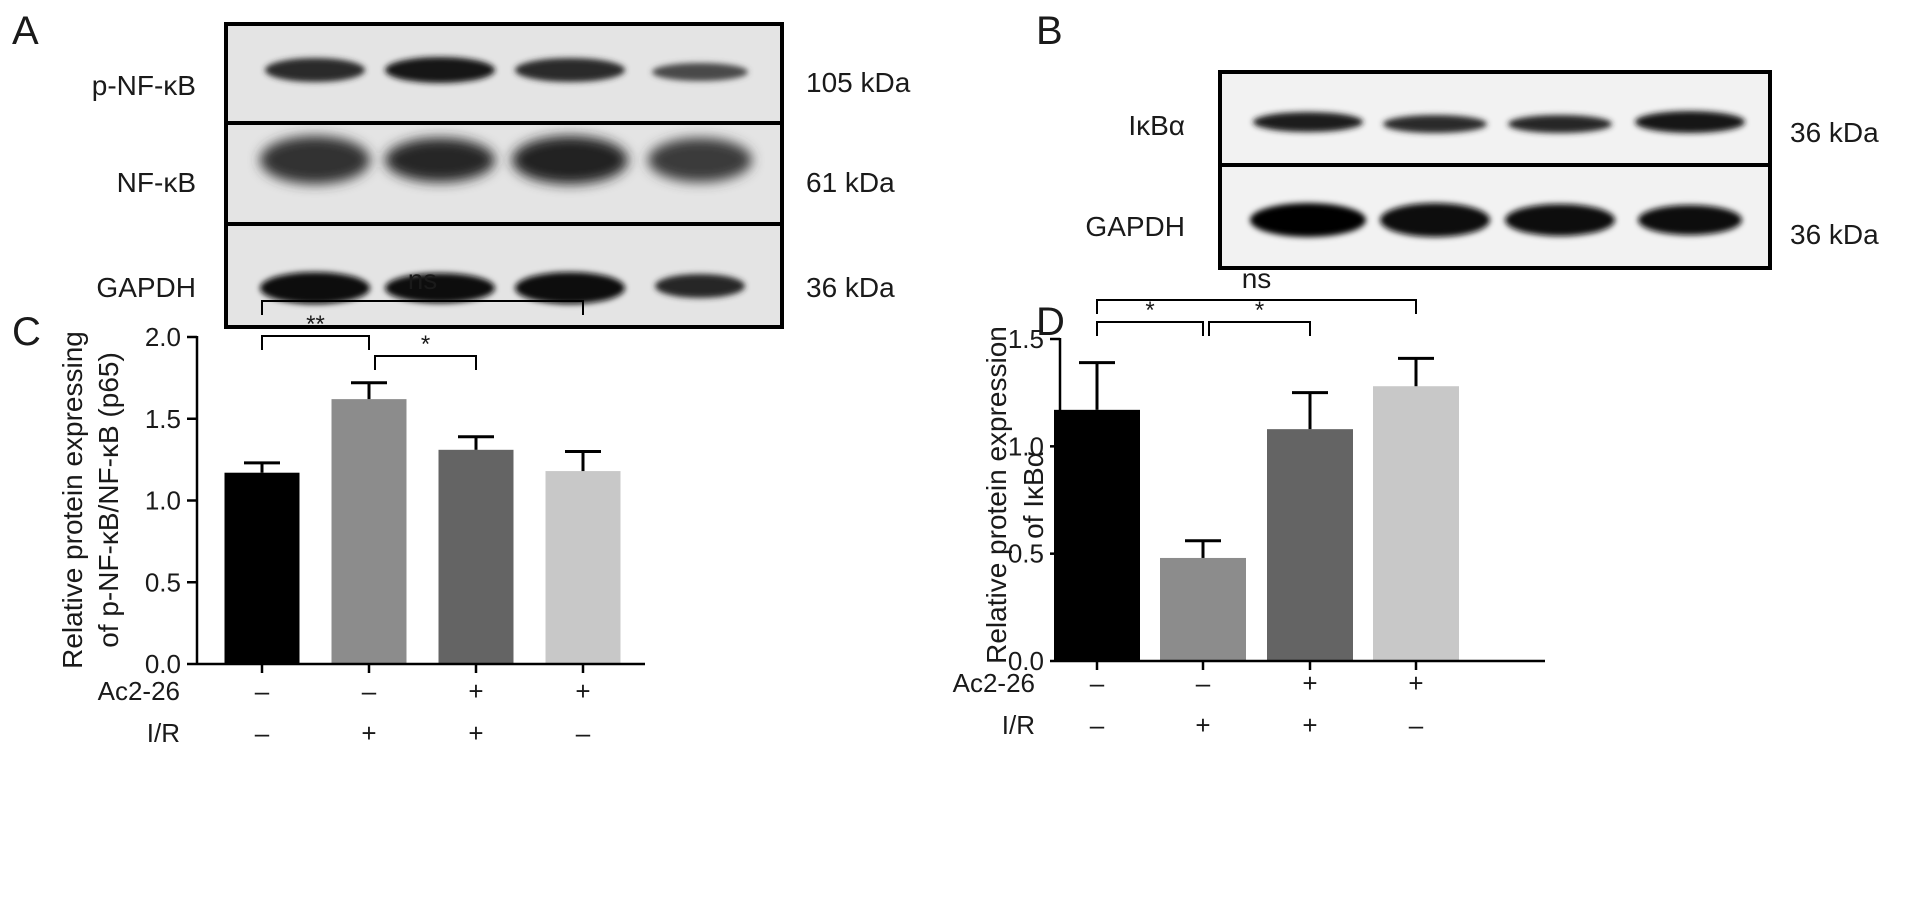 This screenshot has height=922, width=1913. What do you see at coordinates (26, 332) in the screenshot?
I see `panel-label: C` at bounding box center [26, 332].